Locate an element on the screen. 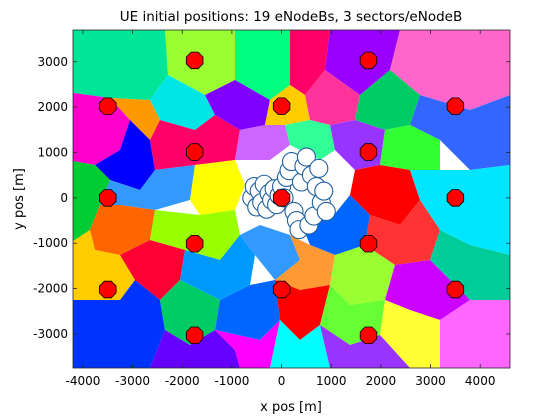 The width and height of the screenshot is (560, 420). x-tick-label: 3000 is located at coordinates (430, 381).